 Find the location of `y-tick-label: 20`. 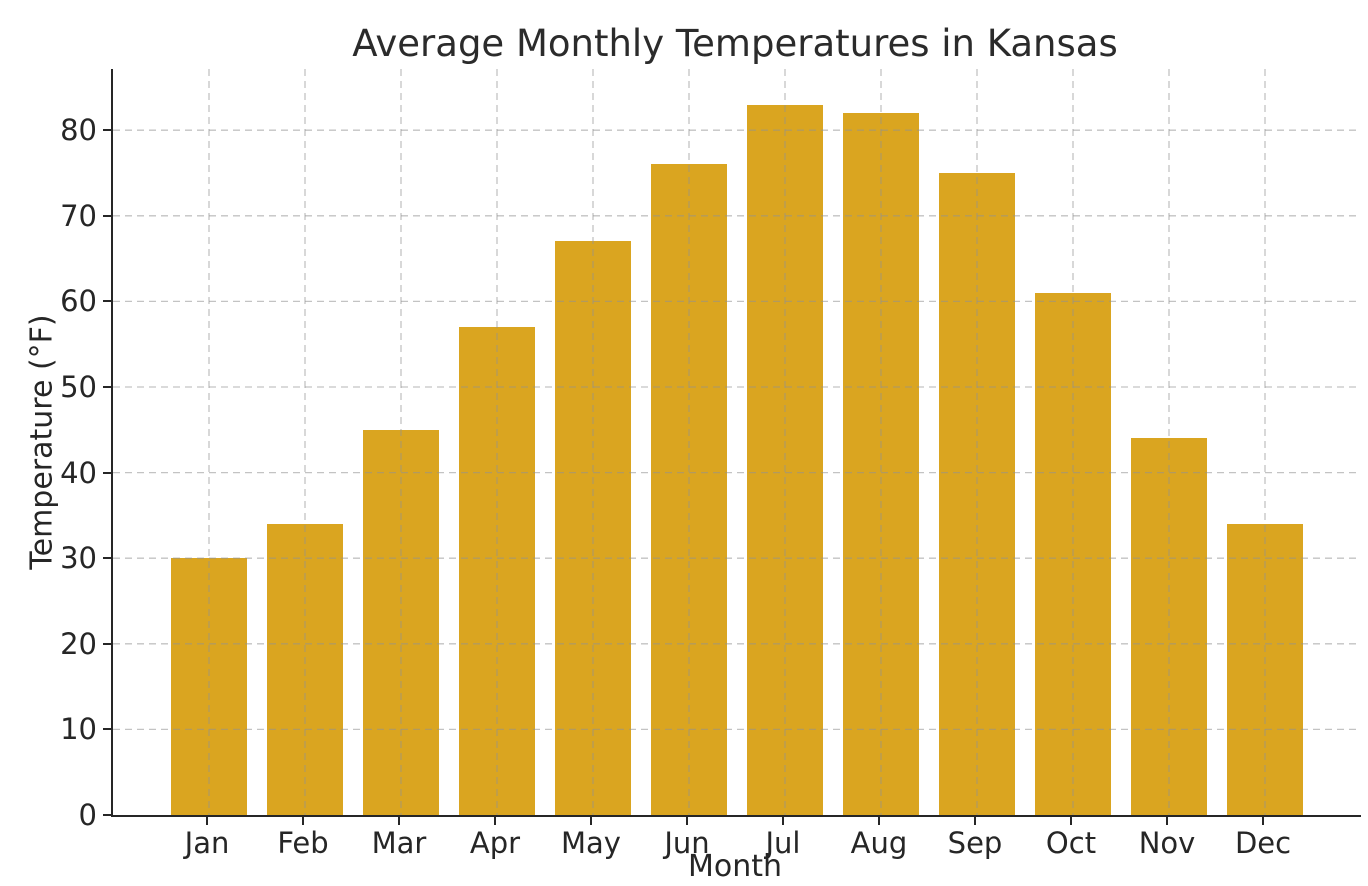

y-tick-label: 20 is located at coordinates (78, 643).